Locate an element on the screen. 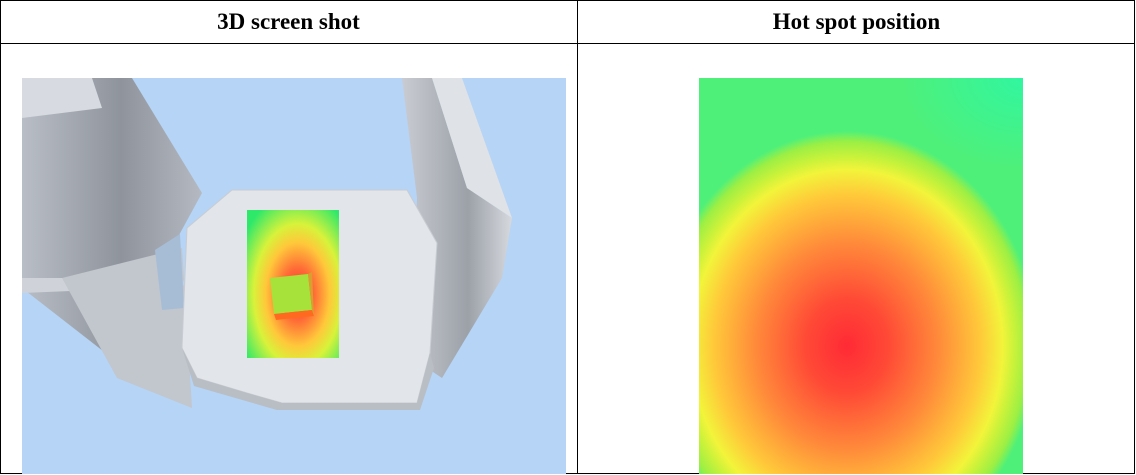  header-hotspot-position: Hot spot position is located at coordinates (856, 21).